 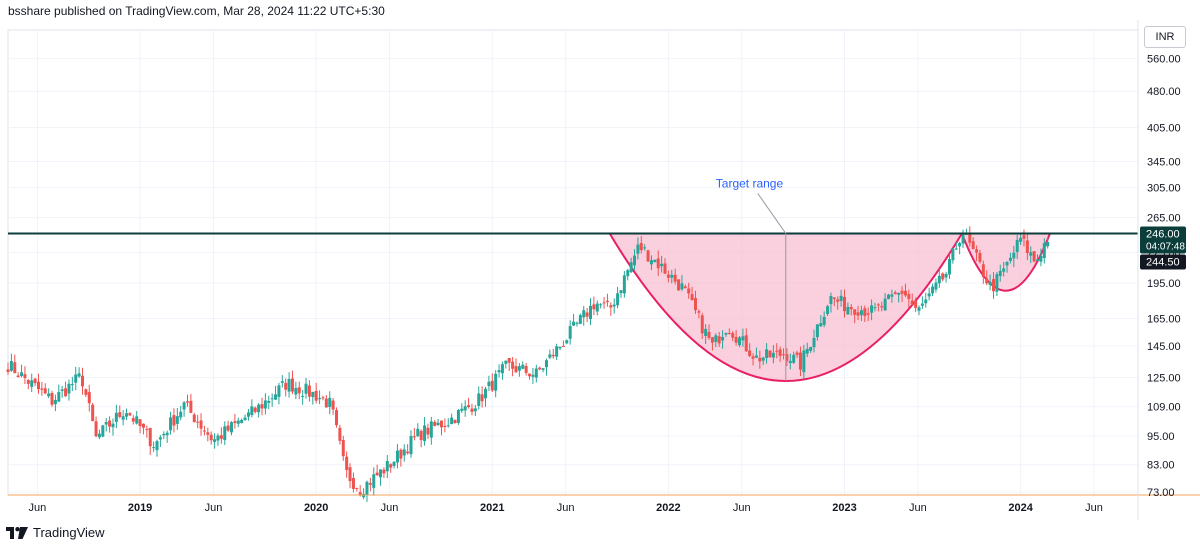 What do you see at coordinates (1163, 234) in the screenshot?
I see `last-price-value: 246.00` at bounding box center [1163, 234].